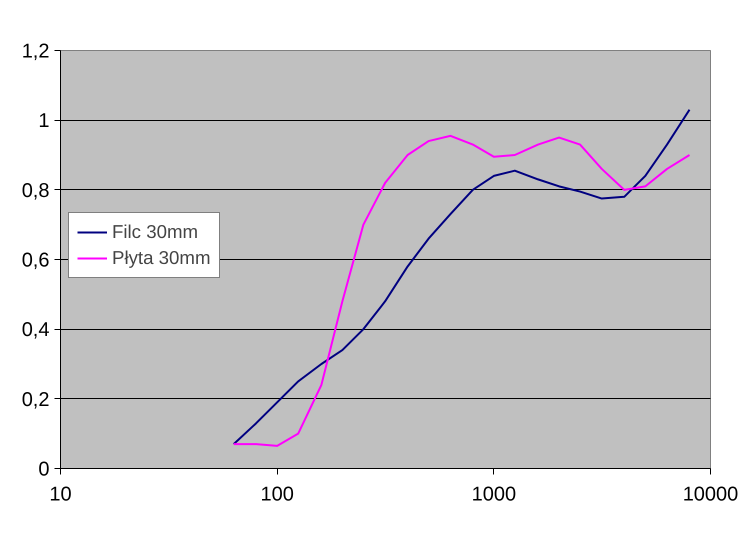 This screenshot has height=542, width=754. I want to click on y-tick-label: 1, so click(44, 121).